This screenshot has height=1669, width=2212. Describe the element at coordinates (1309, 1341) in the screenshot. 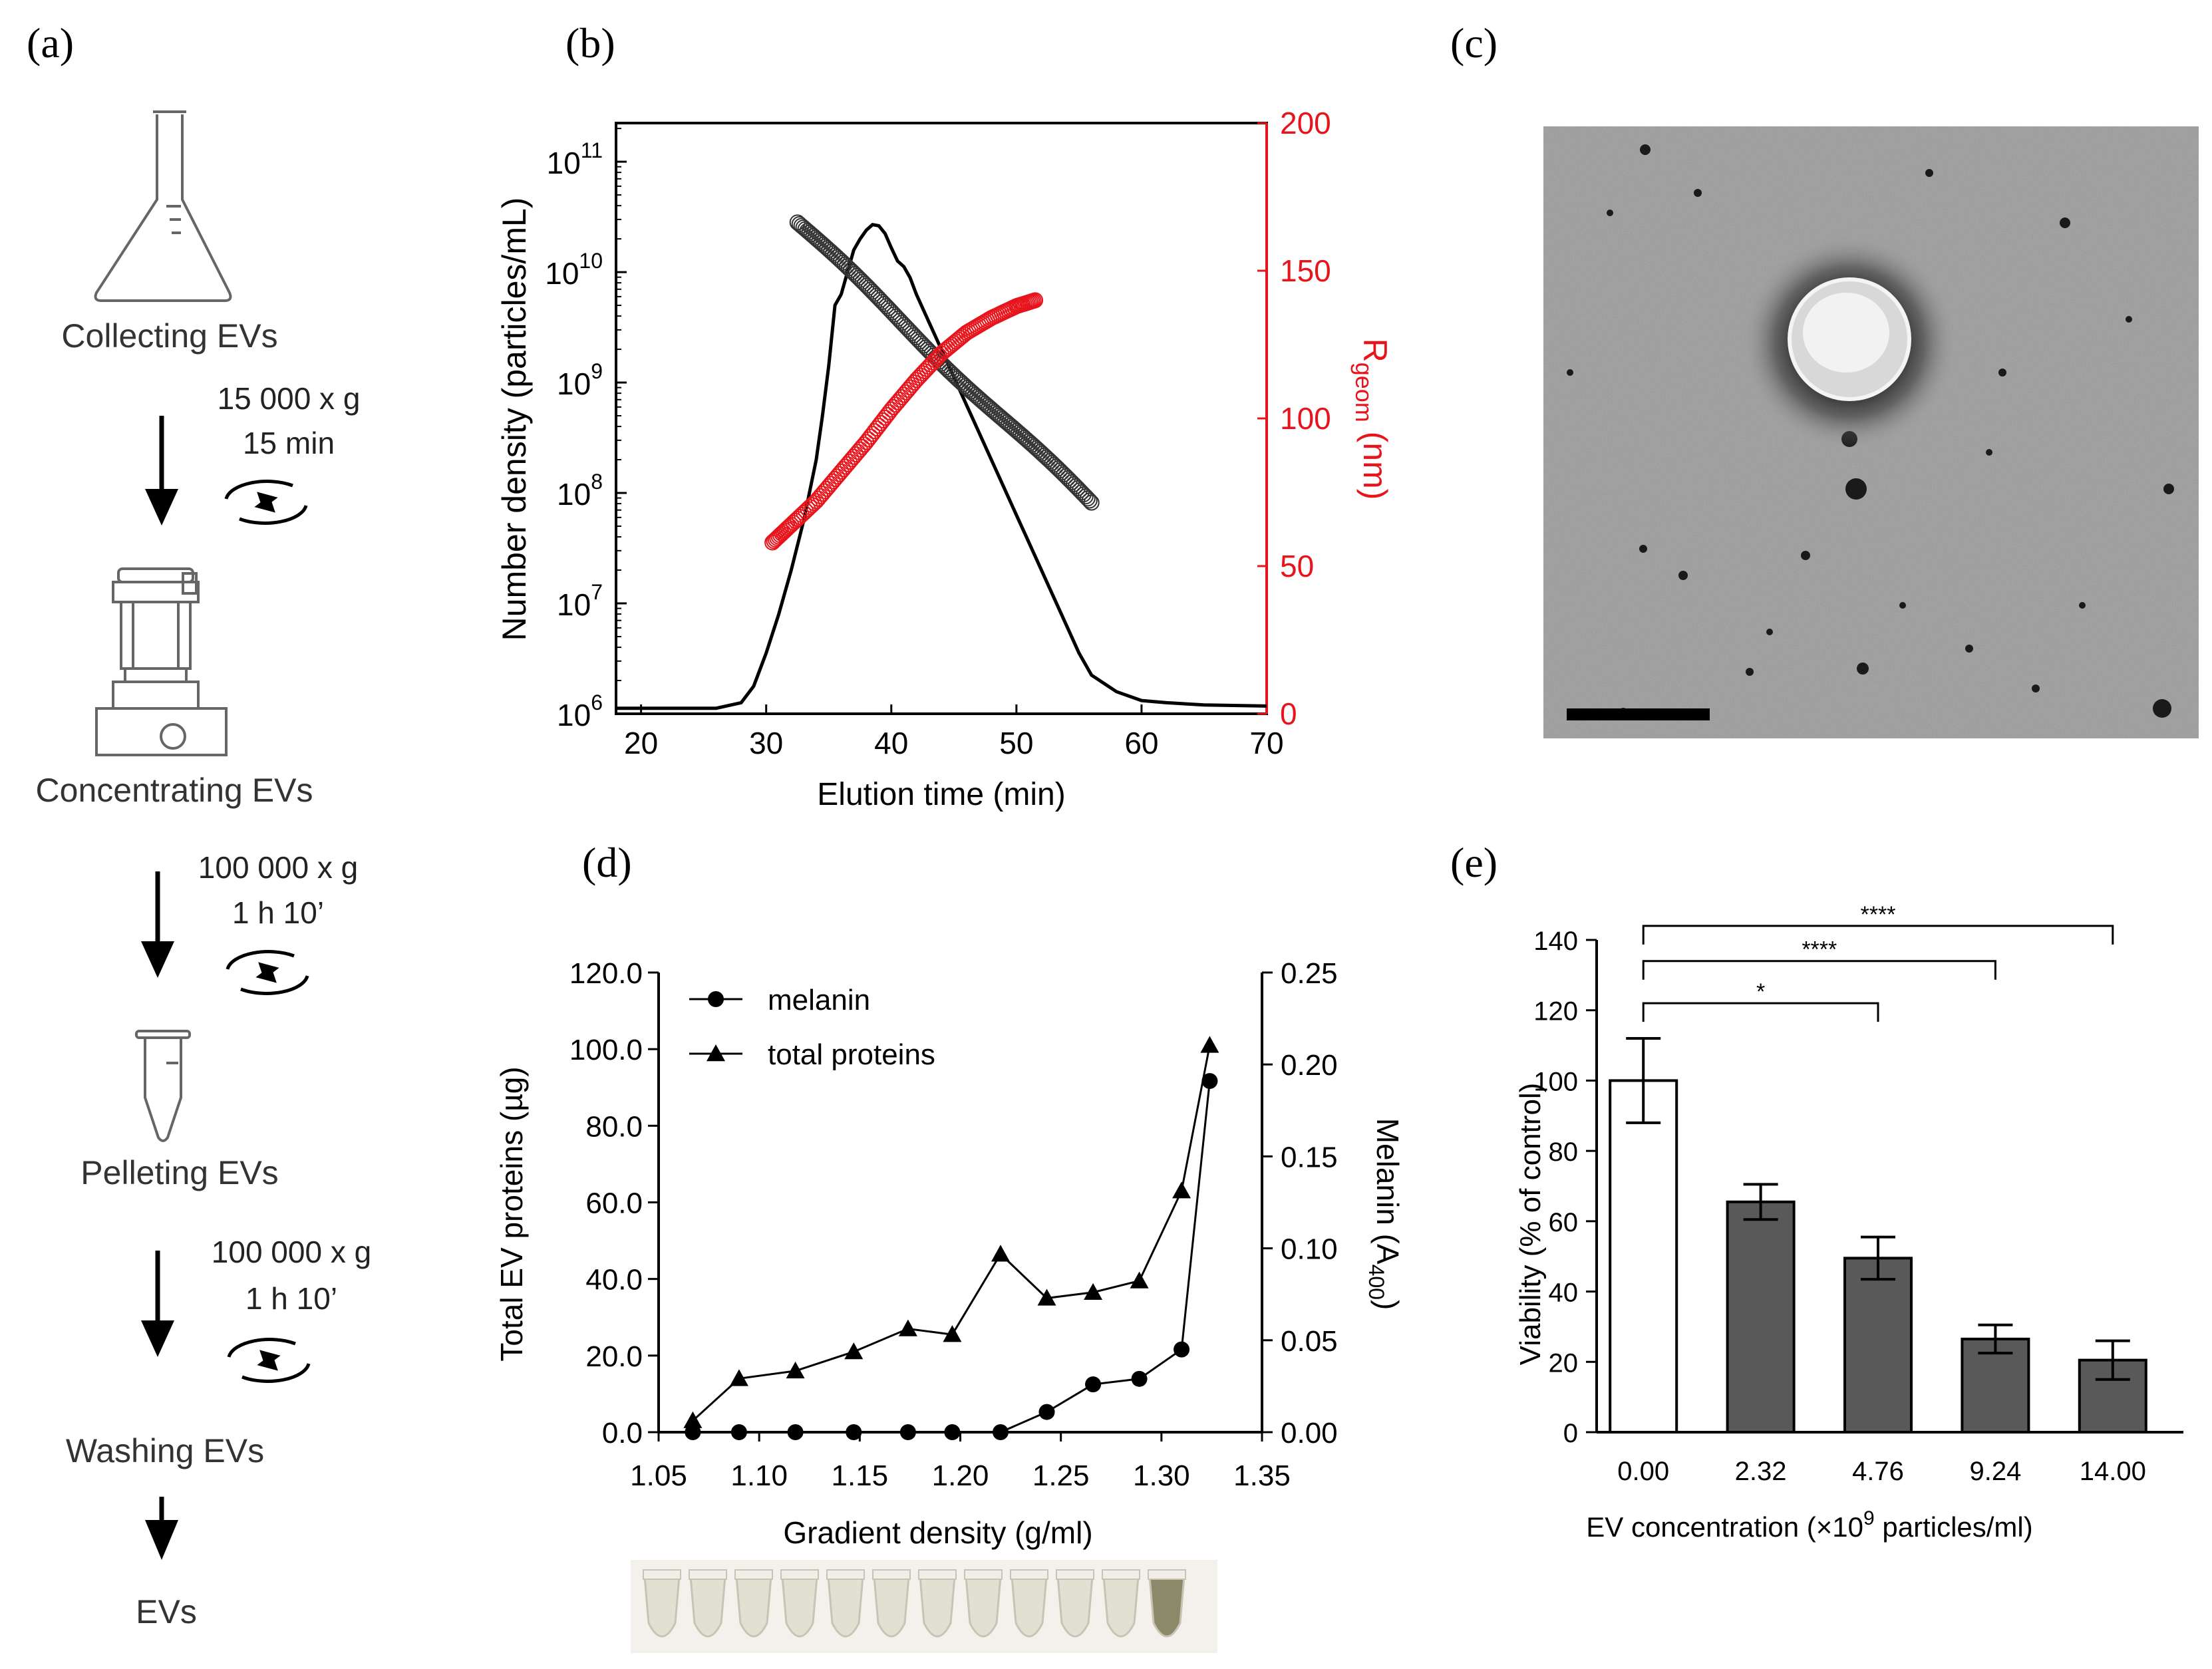

I see `y2-tick-label: 0.05` at that location.